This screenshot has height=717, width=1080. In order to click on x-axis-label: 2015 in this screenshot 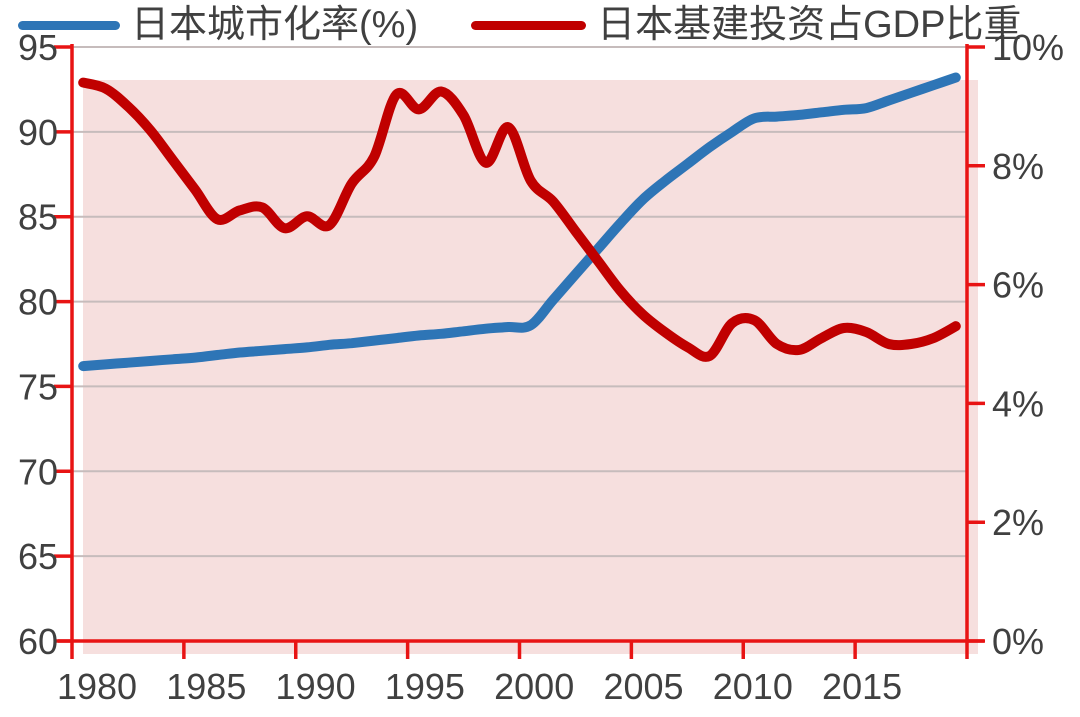, I will do `click(862, 686)`.